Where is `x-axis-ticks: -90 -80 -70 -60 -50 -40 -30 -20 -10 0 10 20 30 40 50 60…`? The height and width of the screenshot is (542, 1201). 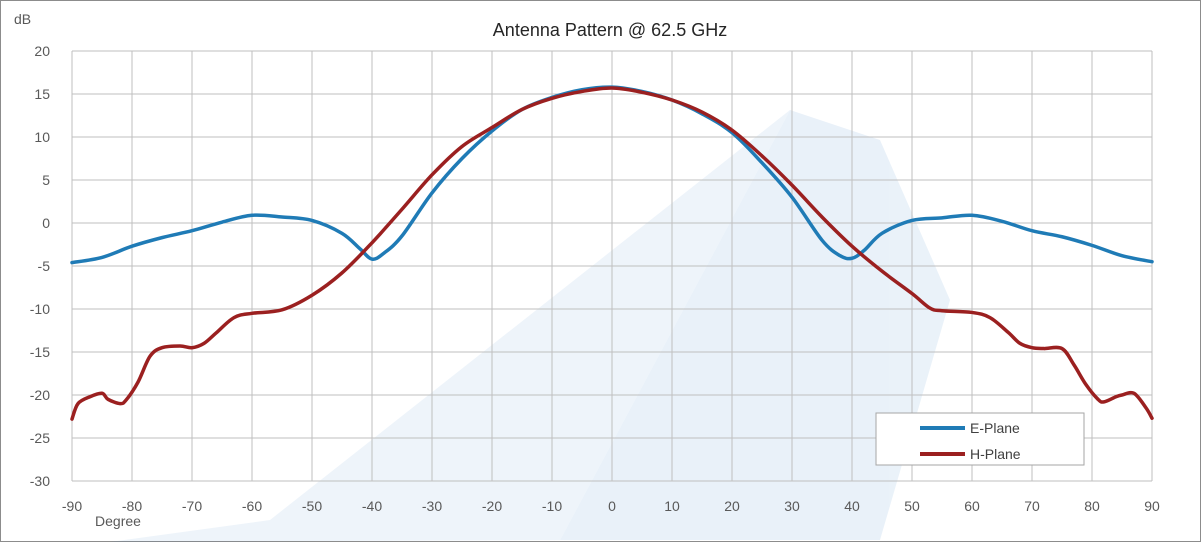 x-axis-ticks: -90 -80 -70 -60 -50 -40 -30 -20 -10 0 10 20 30 40 50 60… is located at coordinates (611, 506).